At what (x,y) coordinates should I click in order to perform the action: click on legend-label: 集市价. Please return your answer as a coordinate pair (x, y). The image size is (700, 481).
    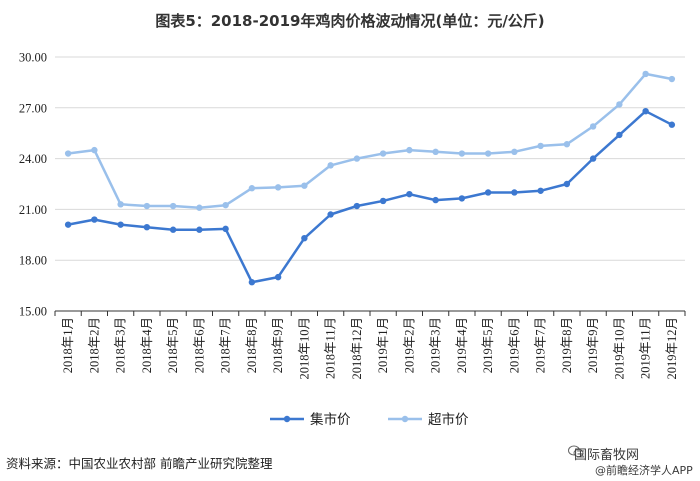
    Looking at the image, I should click on (330, 419).